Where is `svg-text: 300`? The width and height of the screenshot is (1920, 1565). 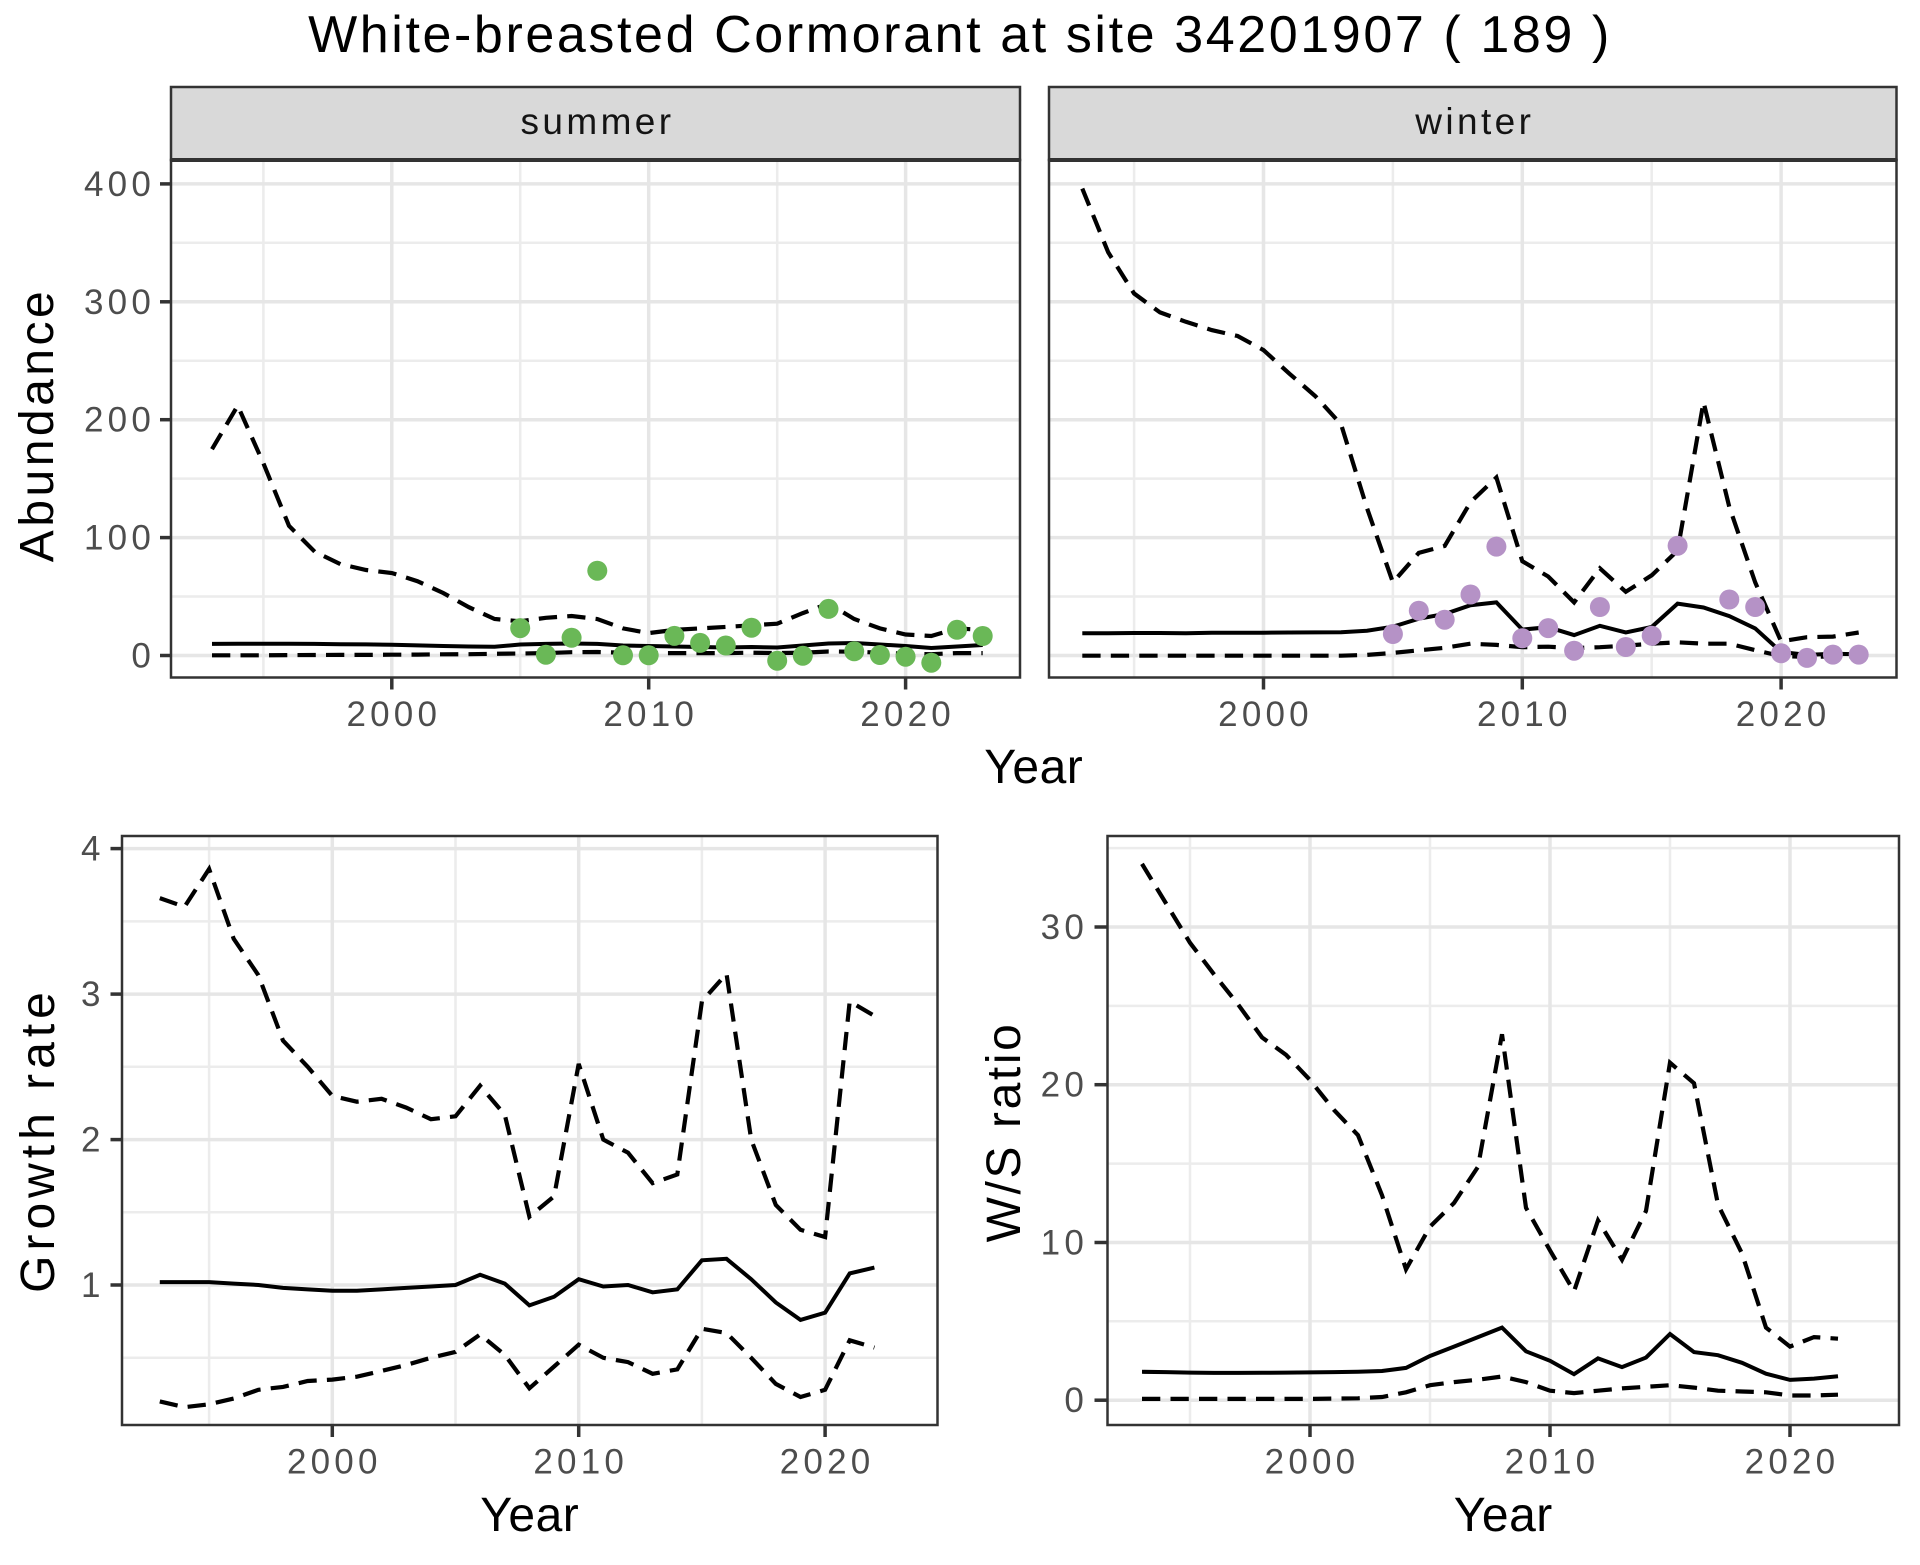
svg-text: 300 is located at coordinates (119, 302).